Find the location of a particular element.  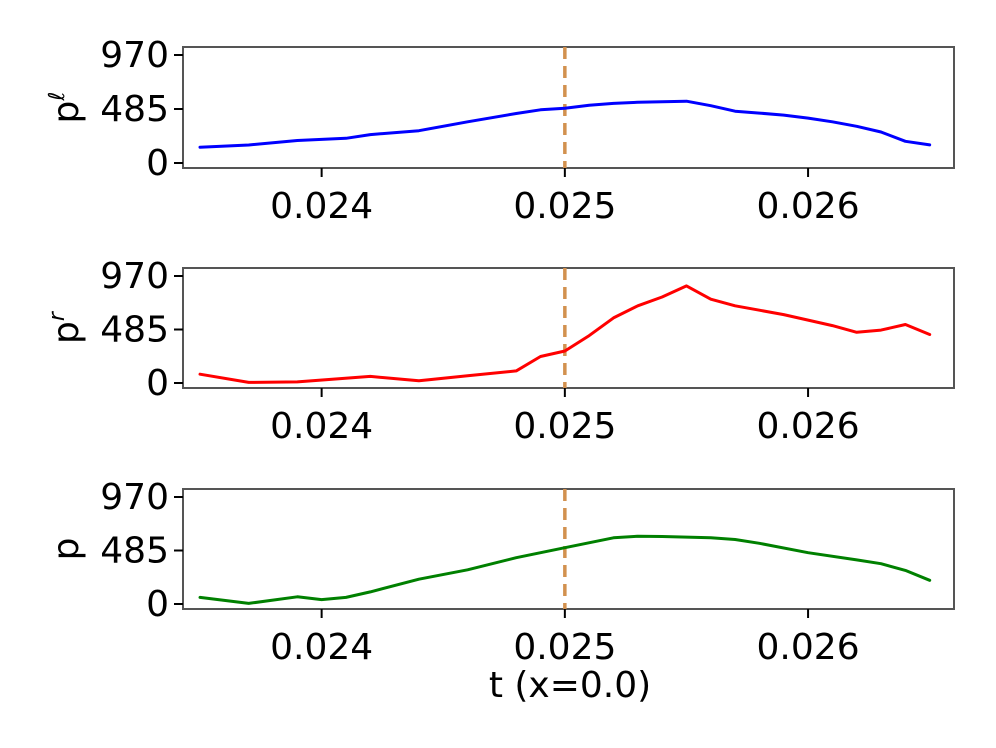

y-axis-label: p is located at coordinates (66, 549).